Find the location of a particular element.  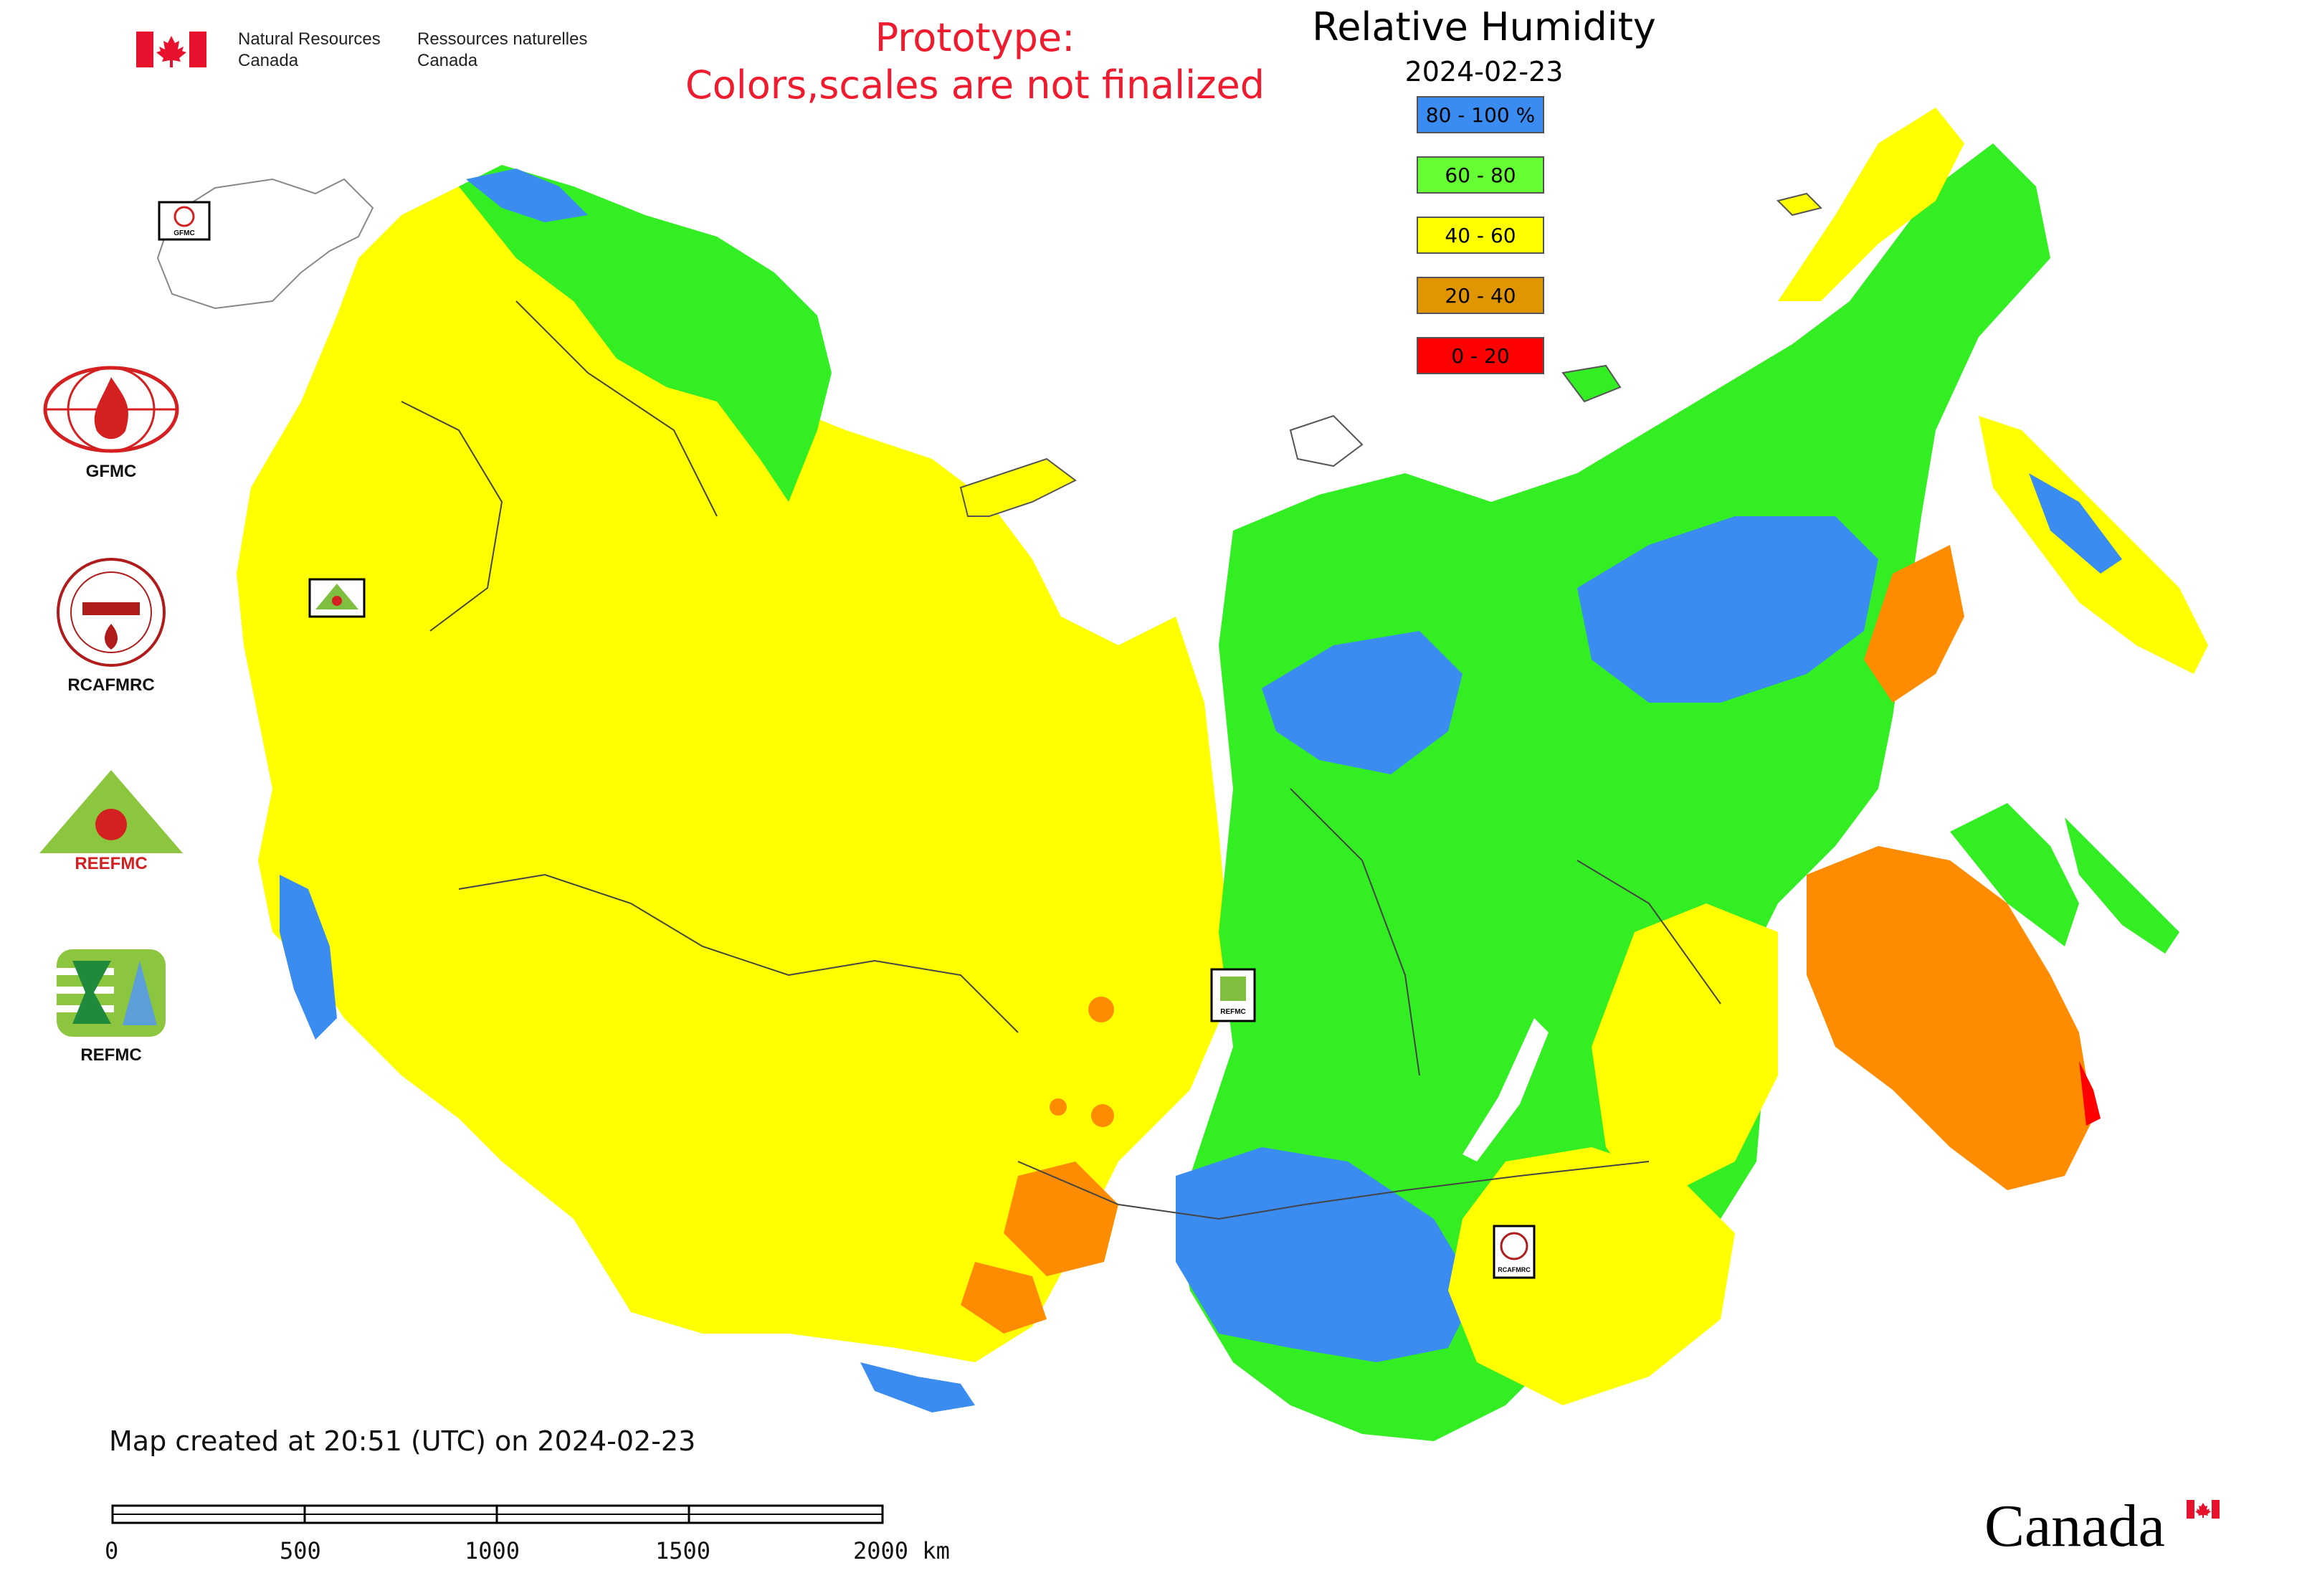

region-blue-caucasus is located at coordinates (308, 957).